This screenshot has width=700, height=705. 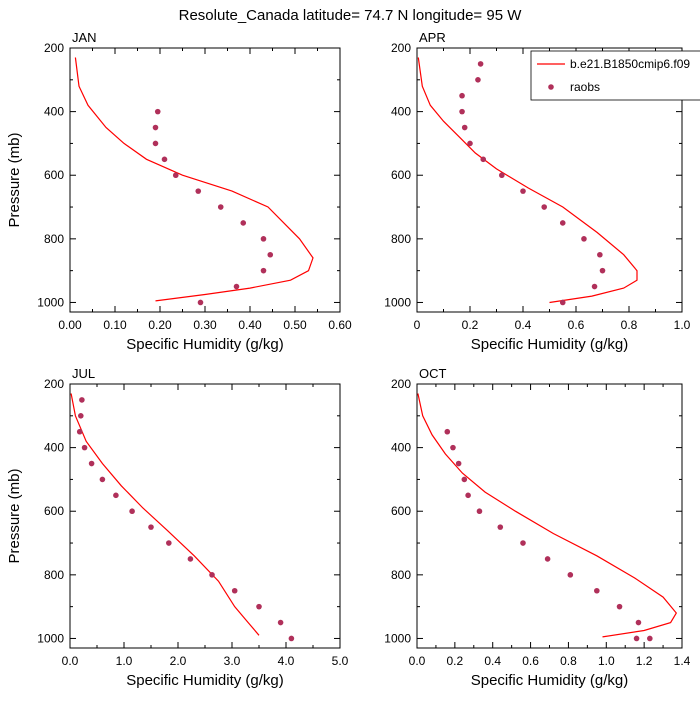 I want to click on y-axis-label: Pressure (mb), so click(x=14, y=179).